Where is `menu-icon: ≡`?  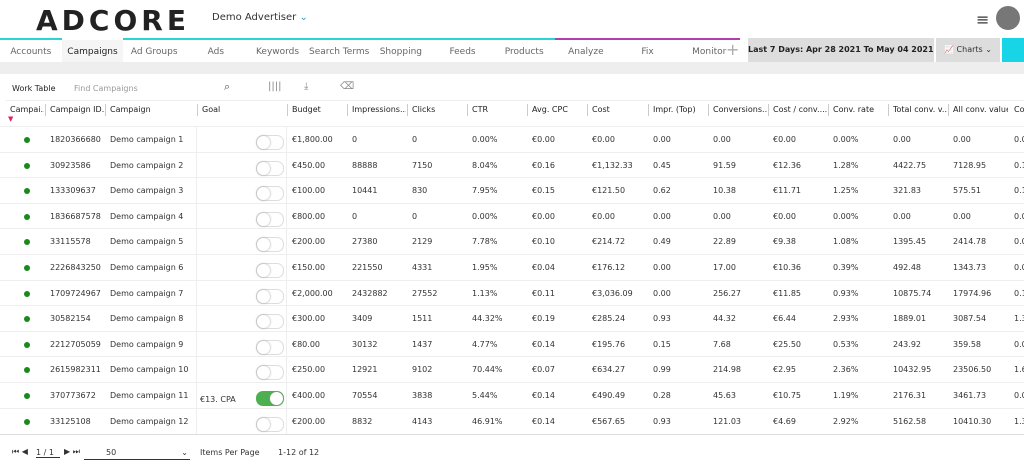 menu-icon: ≡ is located at coordinates (983, 19).